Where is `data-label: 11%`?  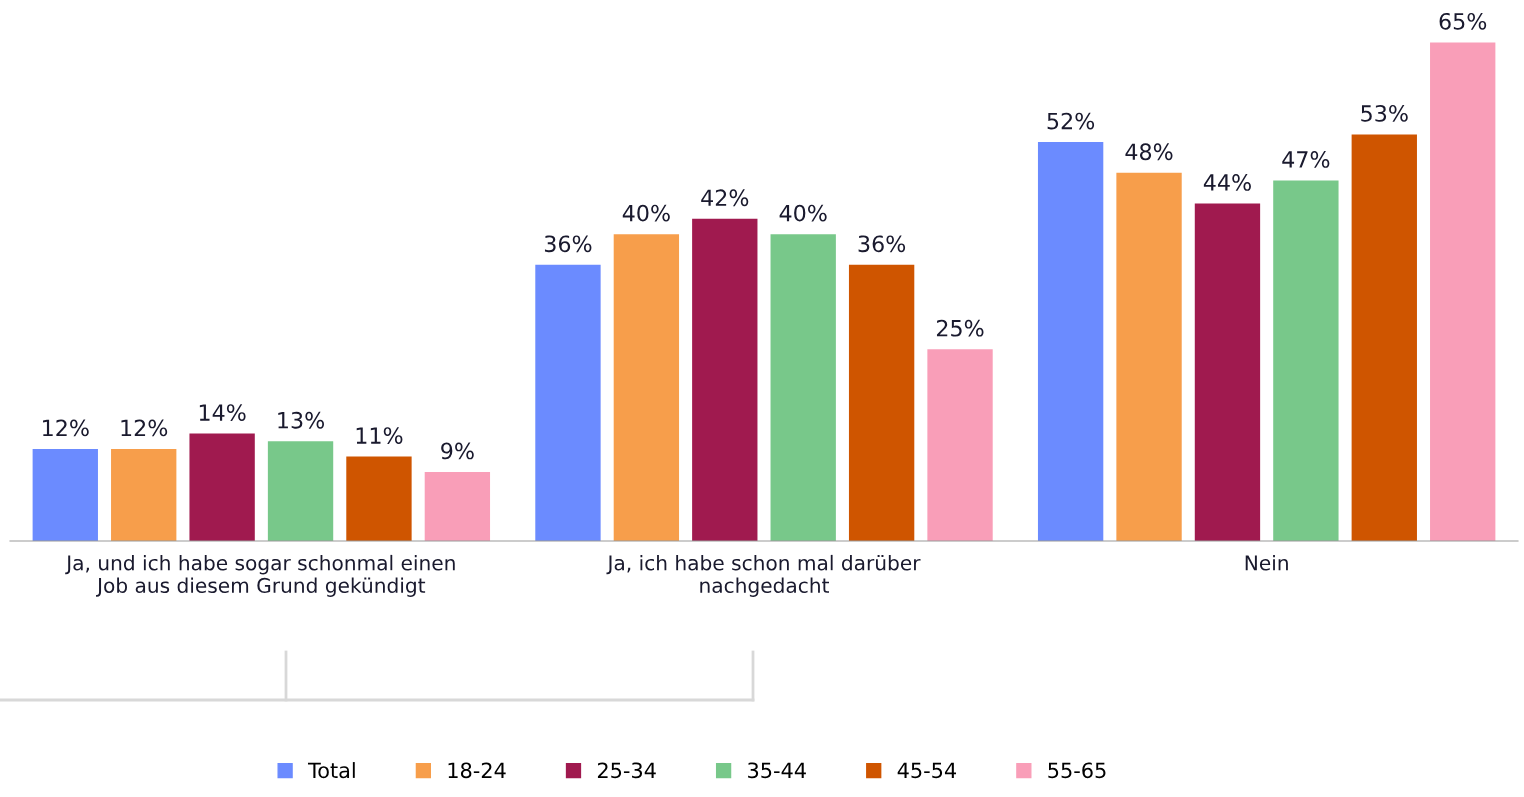
data-label: 11% is located at coordinates (379, 435).